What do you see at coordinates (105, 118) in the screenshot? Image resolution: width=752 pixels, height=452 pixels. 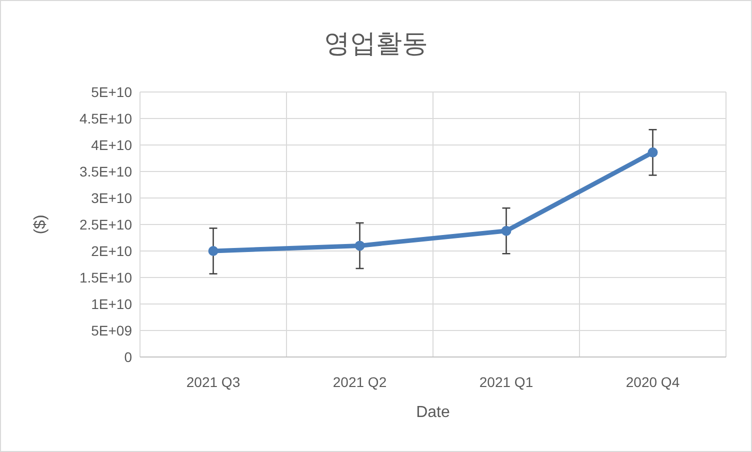 I see `y-tick-label: 4.5E+10` at bounding box center [105, 118].